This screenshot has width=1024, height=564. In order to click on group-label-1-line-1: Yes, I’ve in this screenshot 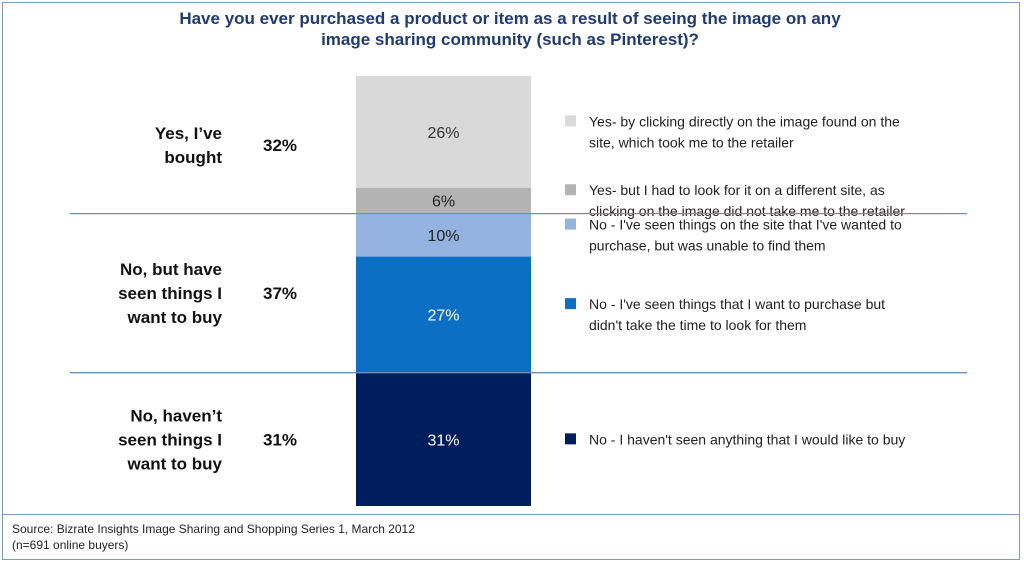, I will do `click(188, 133)`.